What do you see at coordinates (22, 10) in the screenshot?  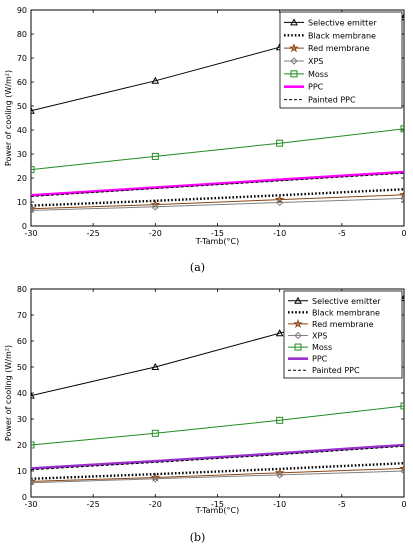 I see `y-tick-label: 90` at bounding box center [22, 10].